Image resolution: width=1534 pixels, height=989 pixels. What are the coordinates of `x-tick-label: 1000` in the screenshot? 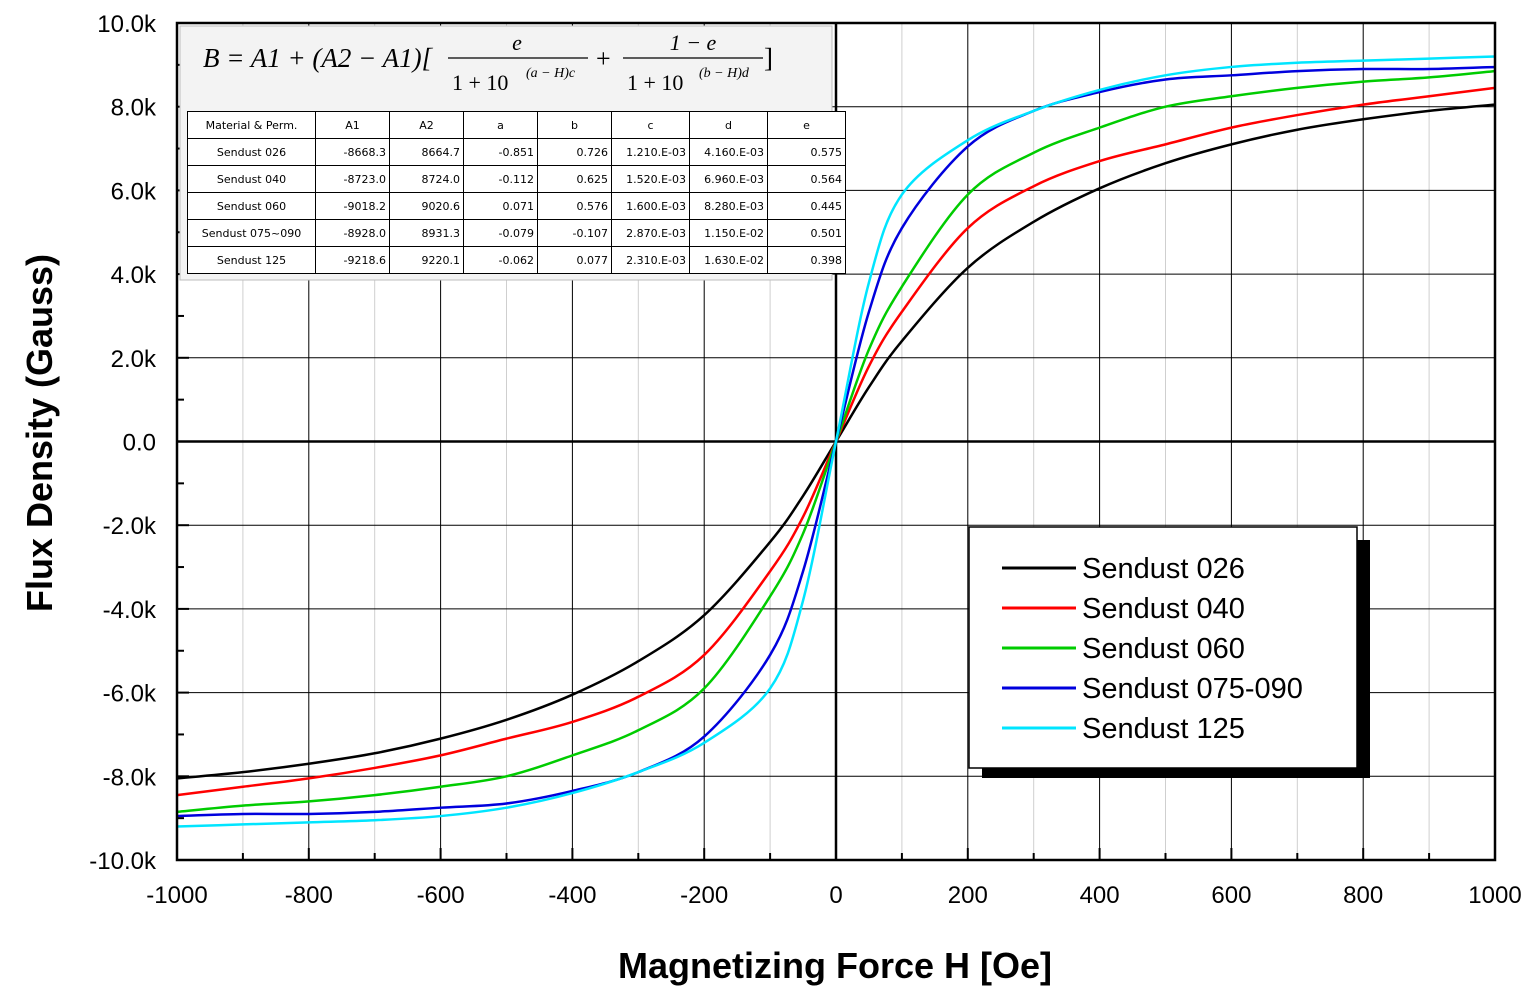 It's located at (1494, 895).